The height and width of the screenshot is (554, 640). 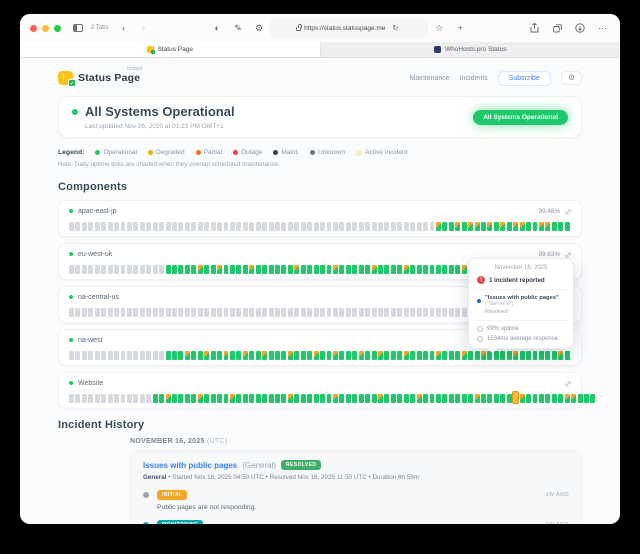 I want to click on back-icon: ‹, so click(x=124, y=27).